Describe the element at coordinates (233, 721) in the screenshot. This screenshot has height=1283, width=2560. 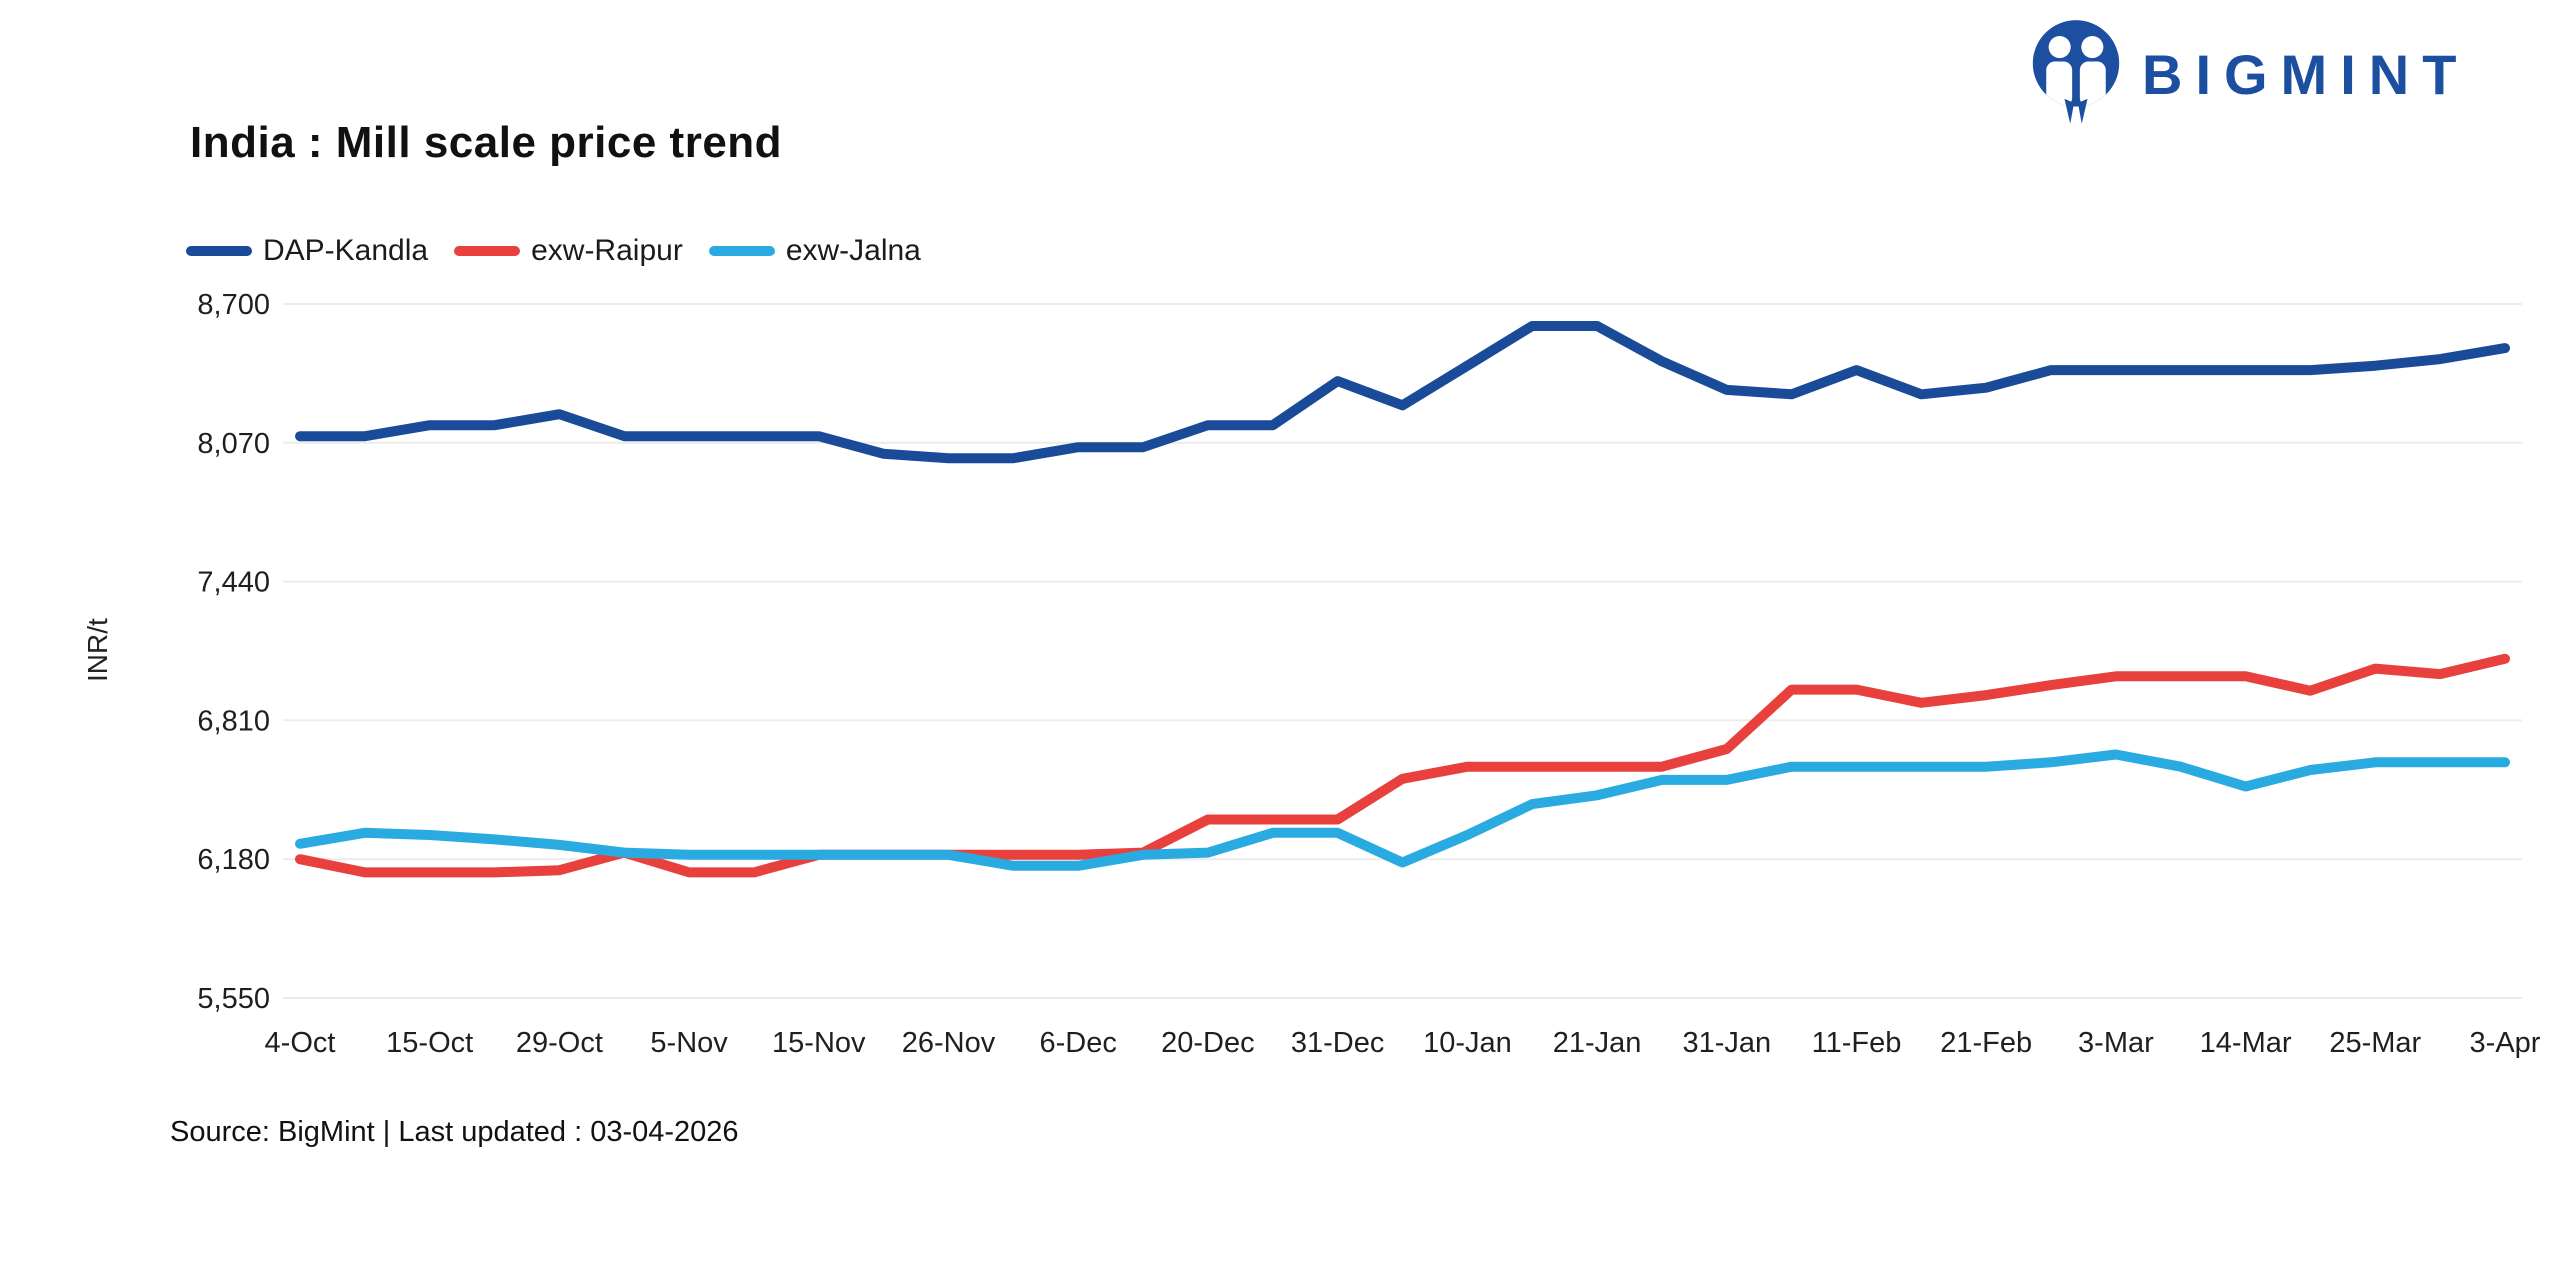
I see `y-tick-label: 6,810` at that location.